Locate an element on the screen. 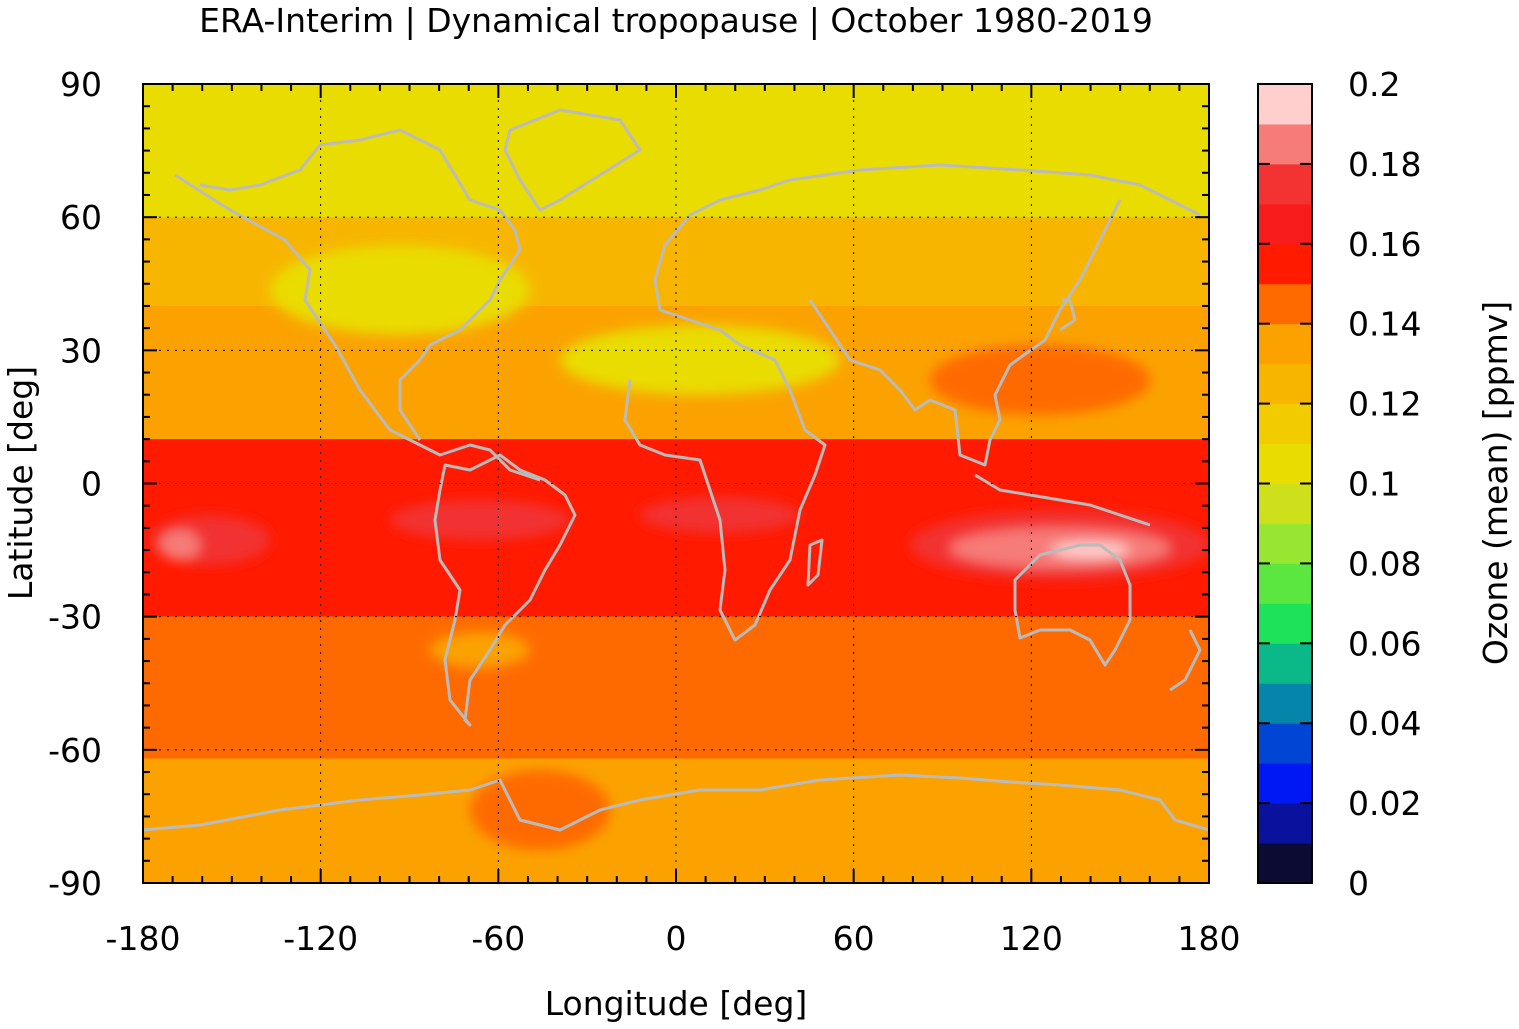 Image resolution: width=1519 pixels, height=1029 pixels. colorbar-tick-label: 0.06 is located at coordinates (1384, 643).